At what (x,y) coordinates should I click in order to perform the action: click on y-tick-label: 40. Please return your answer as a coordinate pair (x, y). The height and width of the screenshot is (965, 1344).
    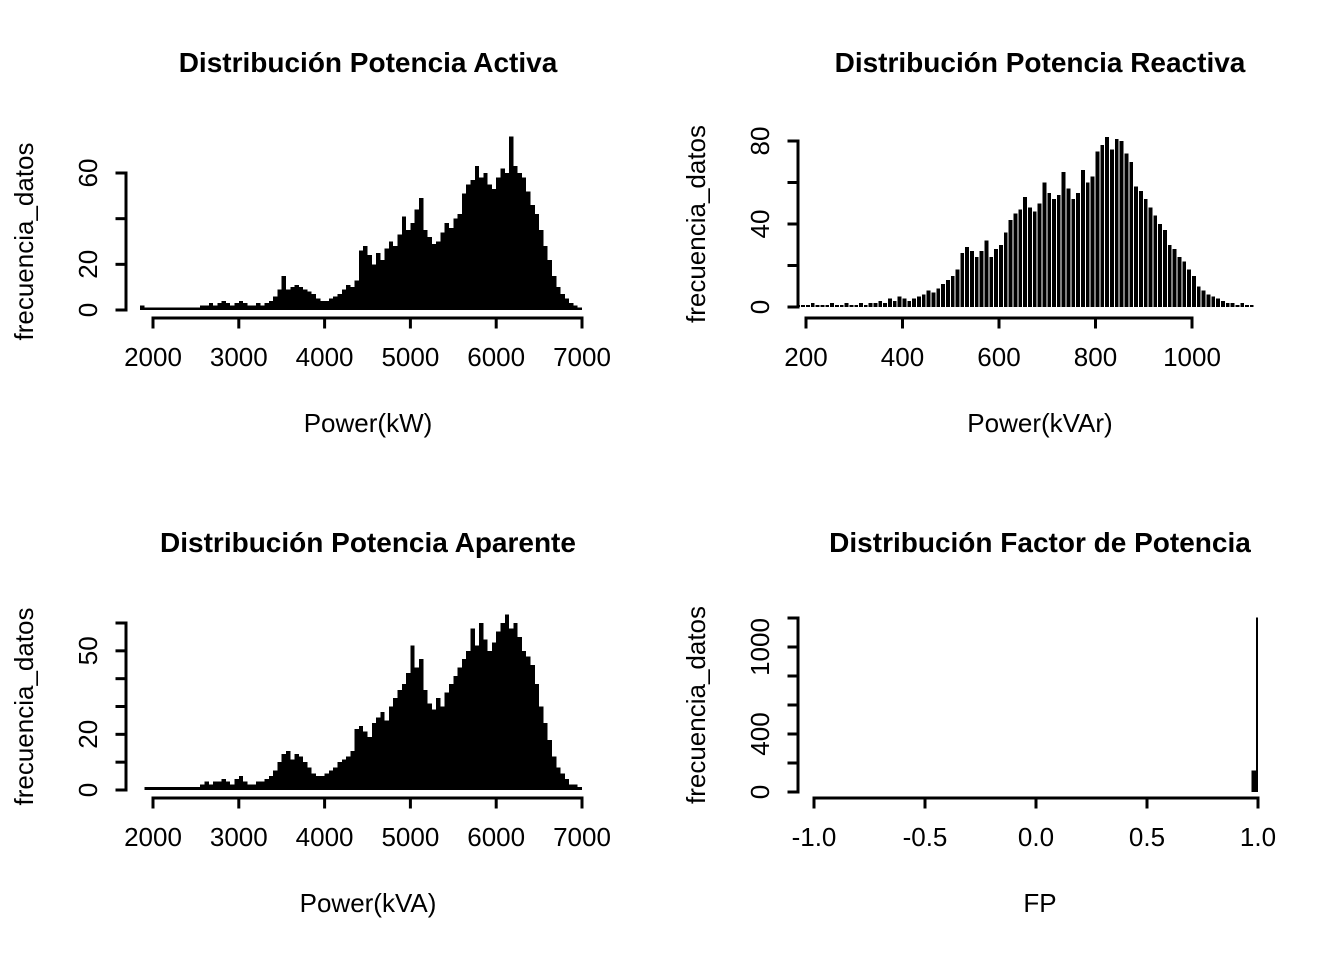
    Looking at the image, I should click on (760, 224).